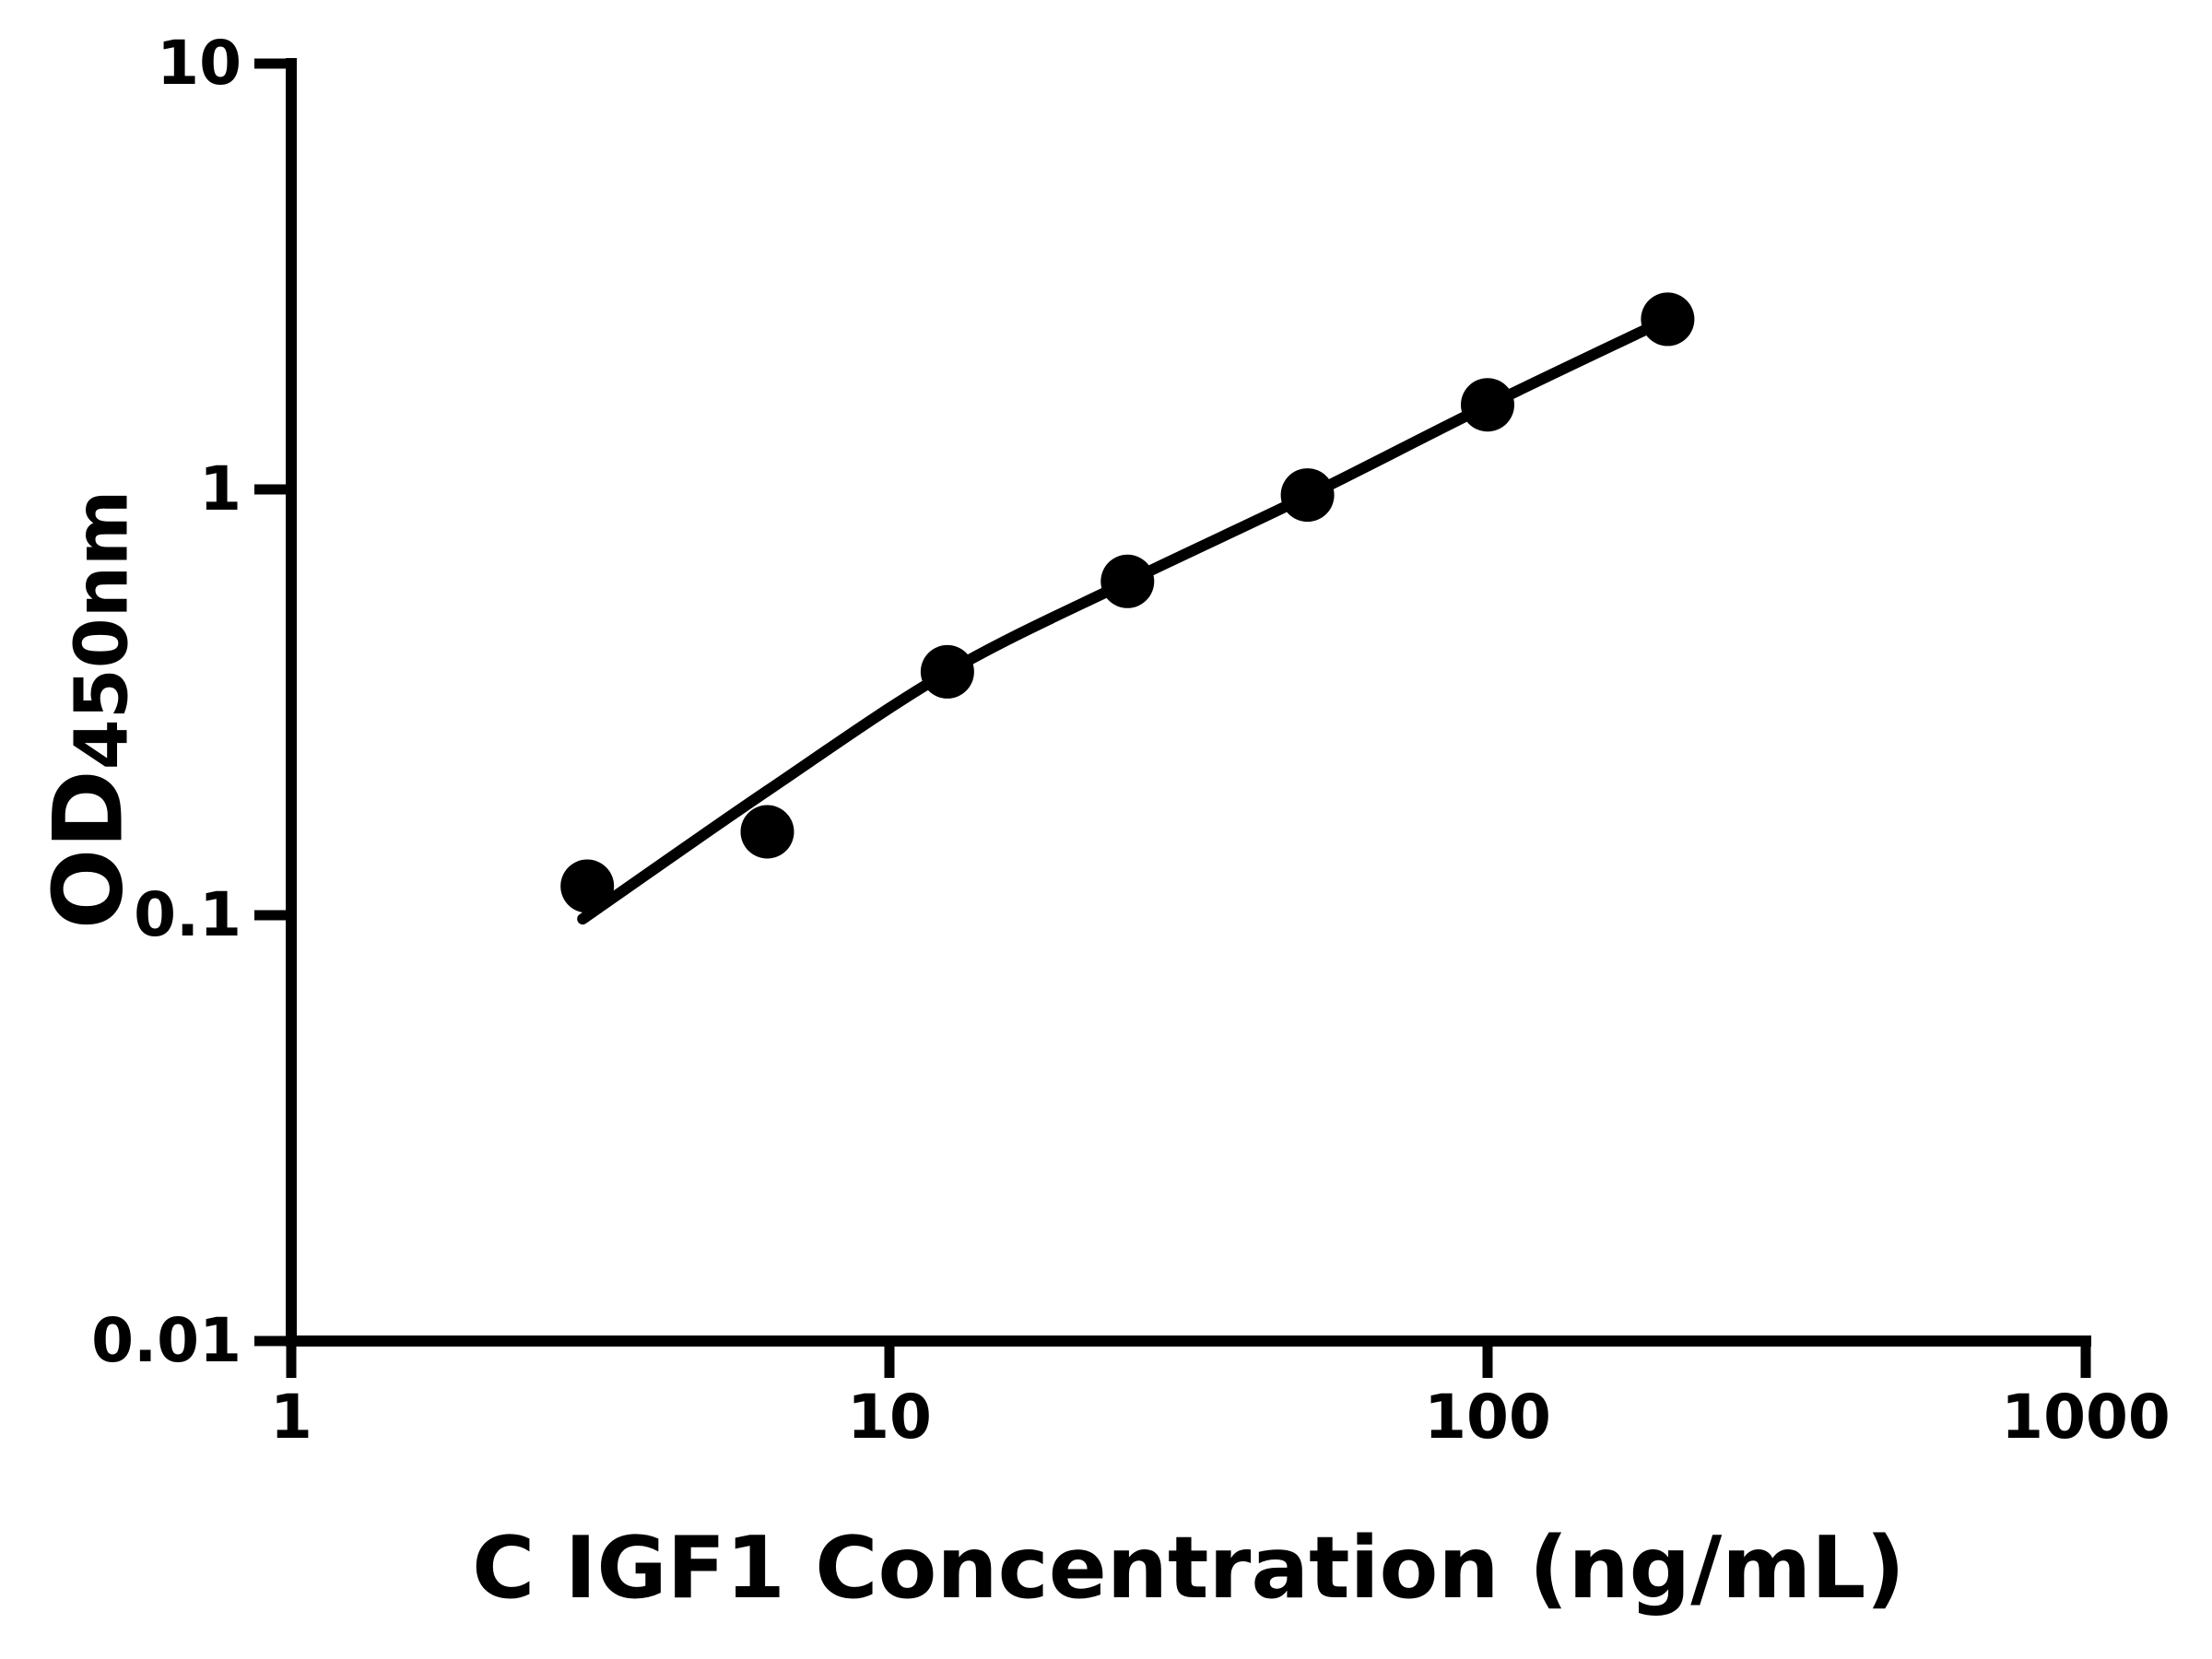 The height and width of the screenshot is (1659, 2212). I want to click on y-axis-title: OD450nm, so click(89, 710).